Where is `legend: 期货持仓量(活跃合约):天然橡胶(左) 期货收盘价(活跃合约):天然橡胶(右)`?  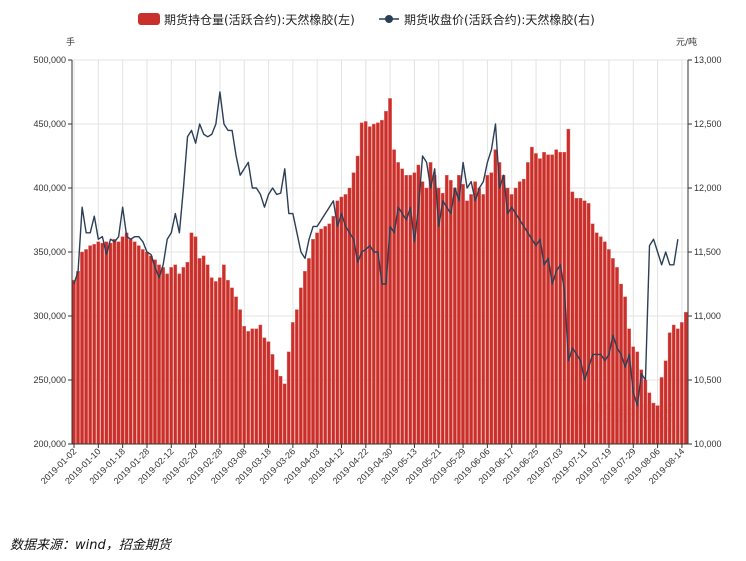
legend: 期货持仓量(活跃合约):天然橡胶(左) 期货收盘价(活跃合约):天然橡胶(右) is located at coordinates (366, 19).